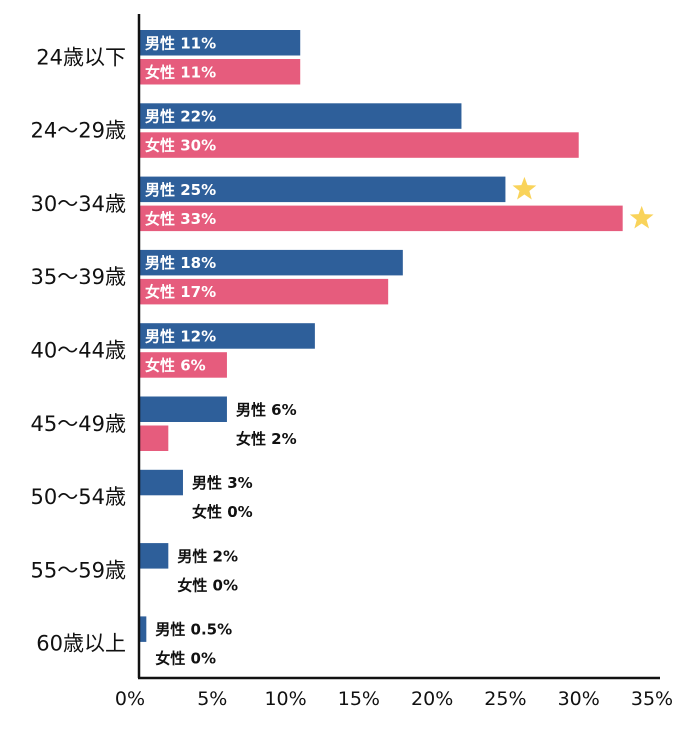 The image size is (690, 733). Describe the element at coordinates (175, 365) in the screenshot. I see `female-data-label: 女性 6%` at that location.